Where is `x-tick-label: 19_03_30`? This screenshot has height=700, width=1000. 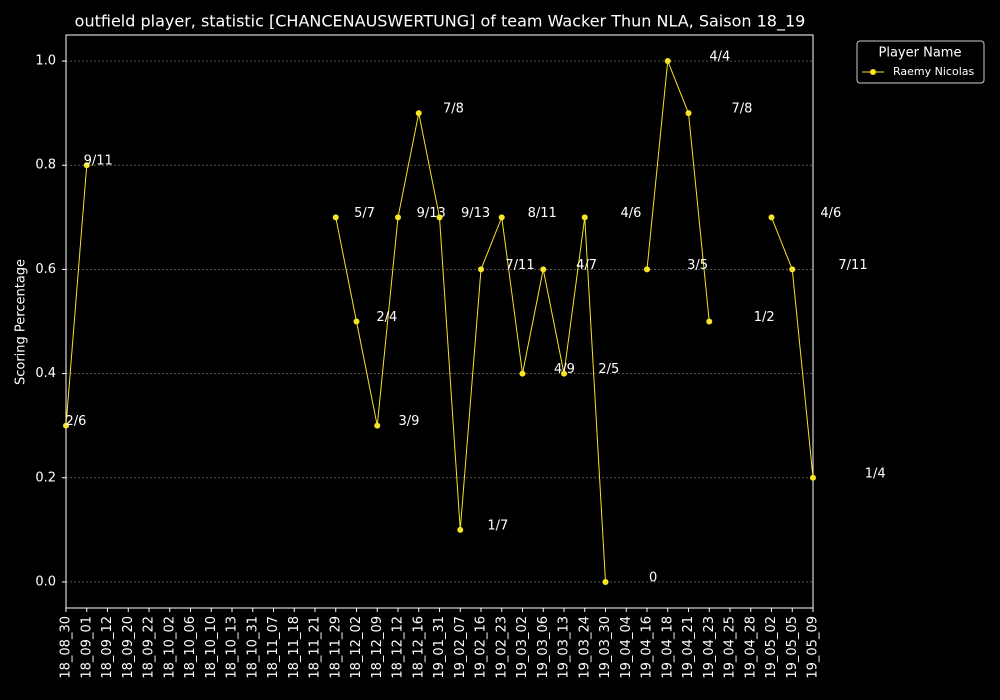 x-tick-label: 19_03_30 is located at coordinates (605, 647).